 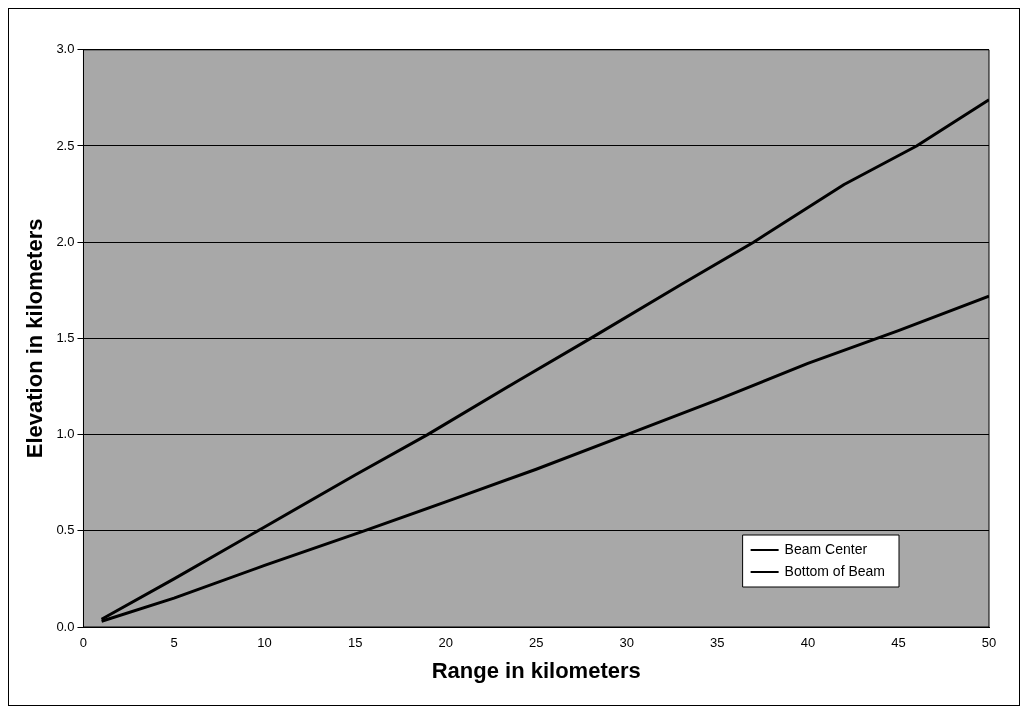 I want to click on x-tick-label: 15, so click(x=355, y=643).